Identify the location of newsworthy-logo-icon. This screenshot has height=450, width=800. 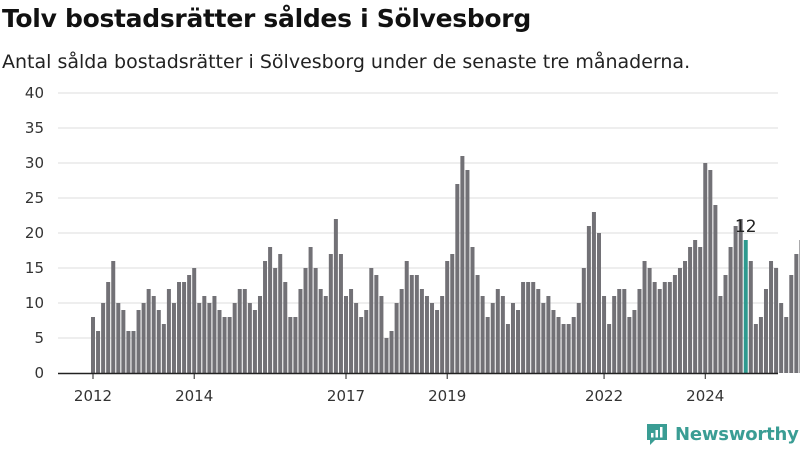
(657, 434).